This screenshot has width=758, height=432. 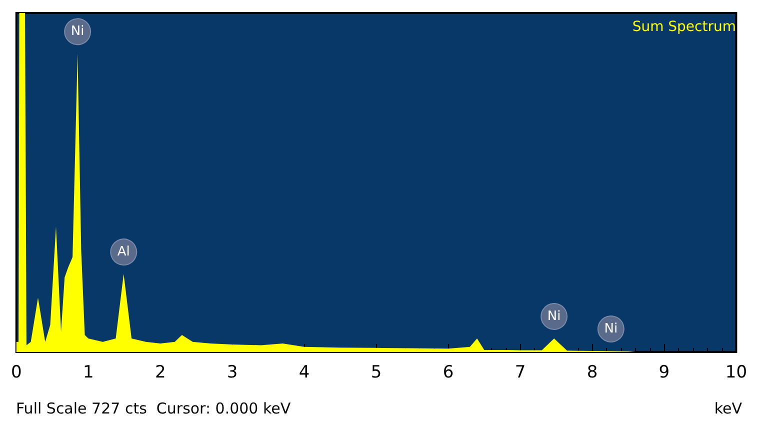 What do you see at coordinates (728, 409) in the screenshot?
I see `x-axis-title: keV` at bounding box center [728, 409].